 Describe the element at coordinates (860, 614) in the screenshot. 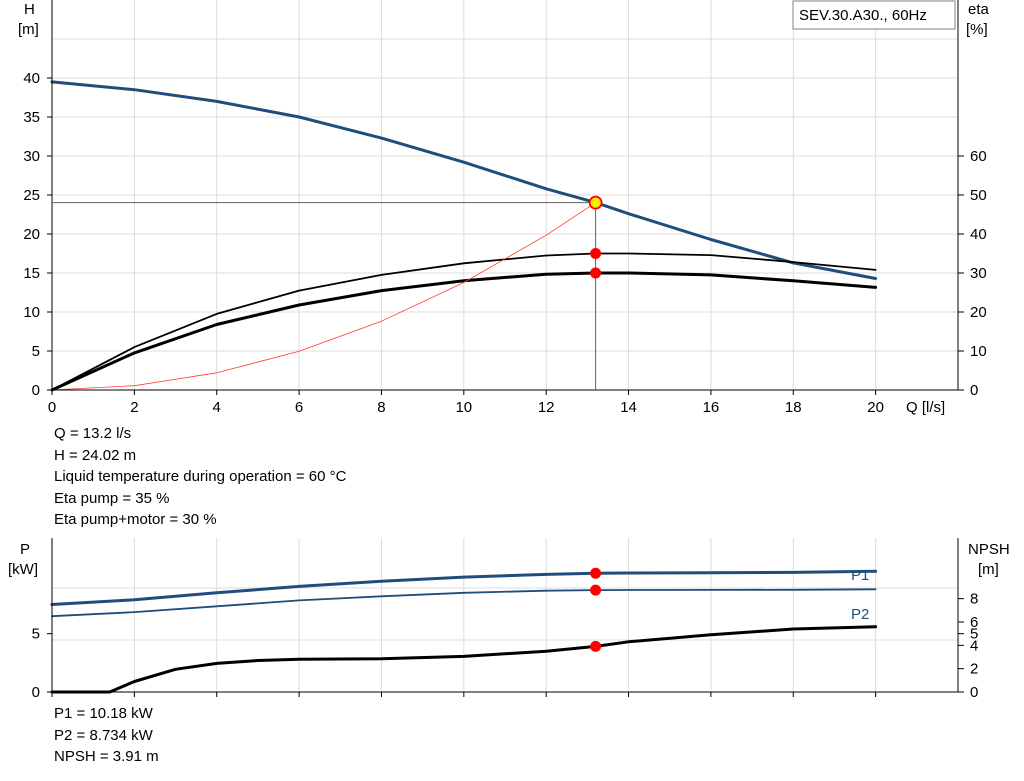

I see `series-label-p2: P2` at that location.